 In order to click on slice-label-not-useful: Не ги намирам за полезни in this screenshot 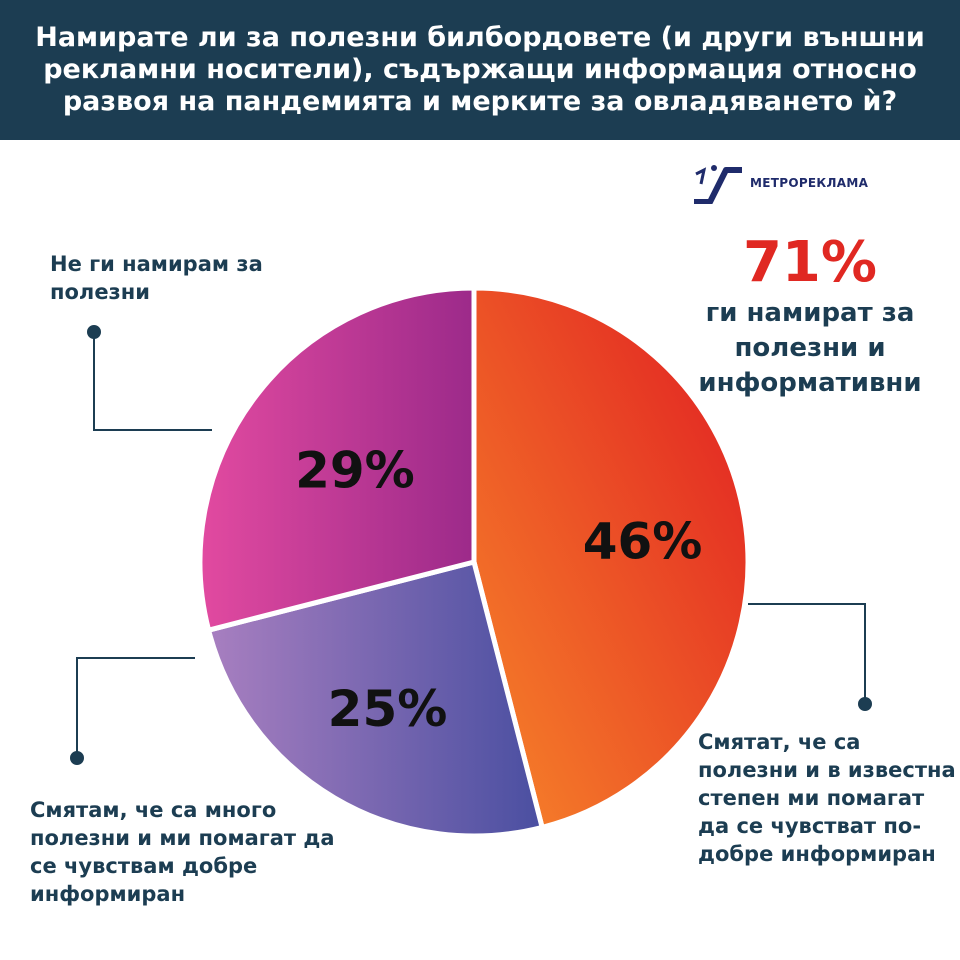, I will do `click(156, 278)`.